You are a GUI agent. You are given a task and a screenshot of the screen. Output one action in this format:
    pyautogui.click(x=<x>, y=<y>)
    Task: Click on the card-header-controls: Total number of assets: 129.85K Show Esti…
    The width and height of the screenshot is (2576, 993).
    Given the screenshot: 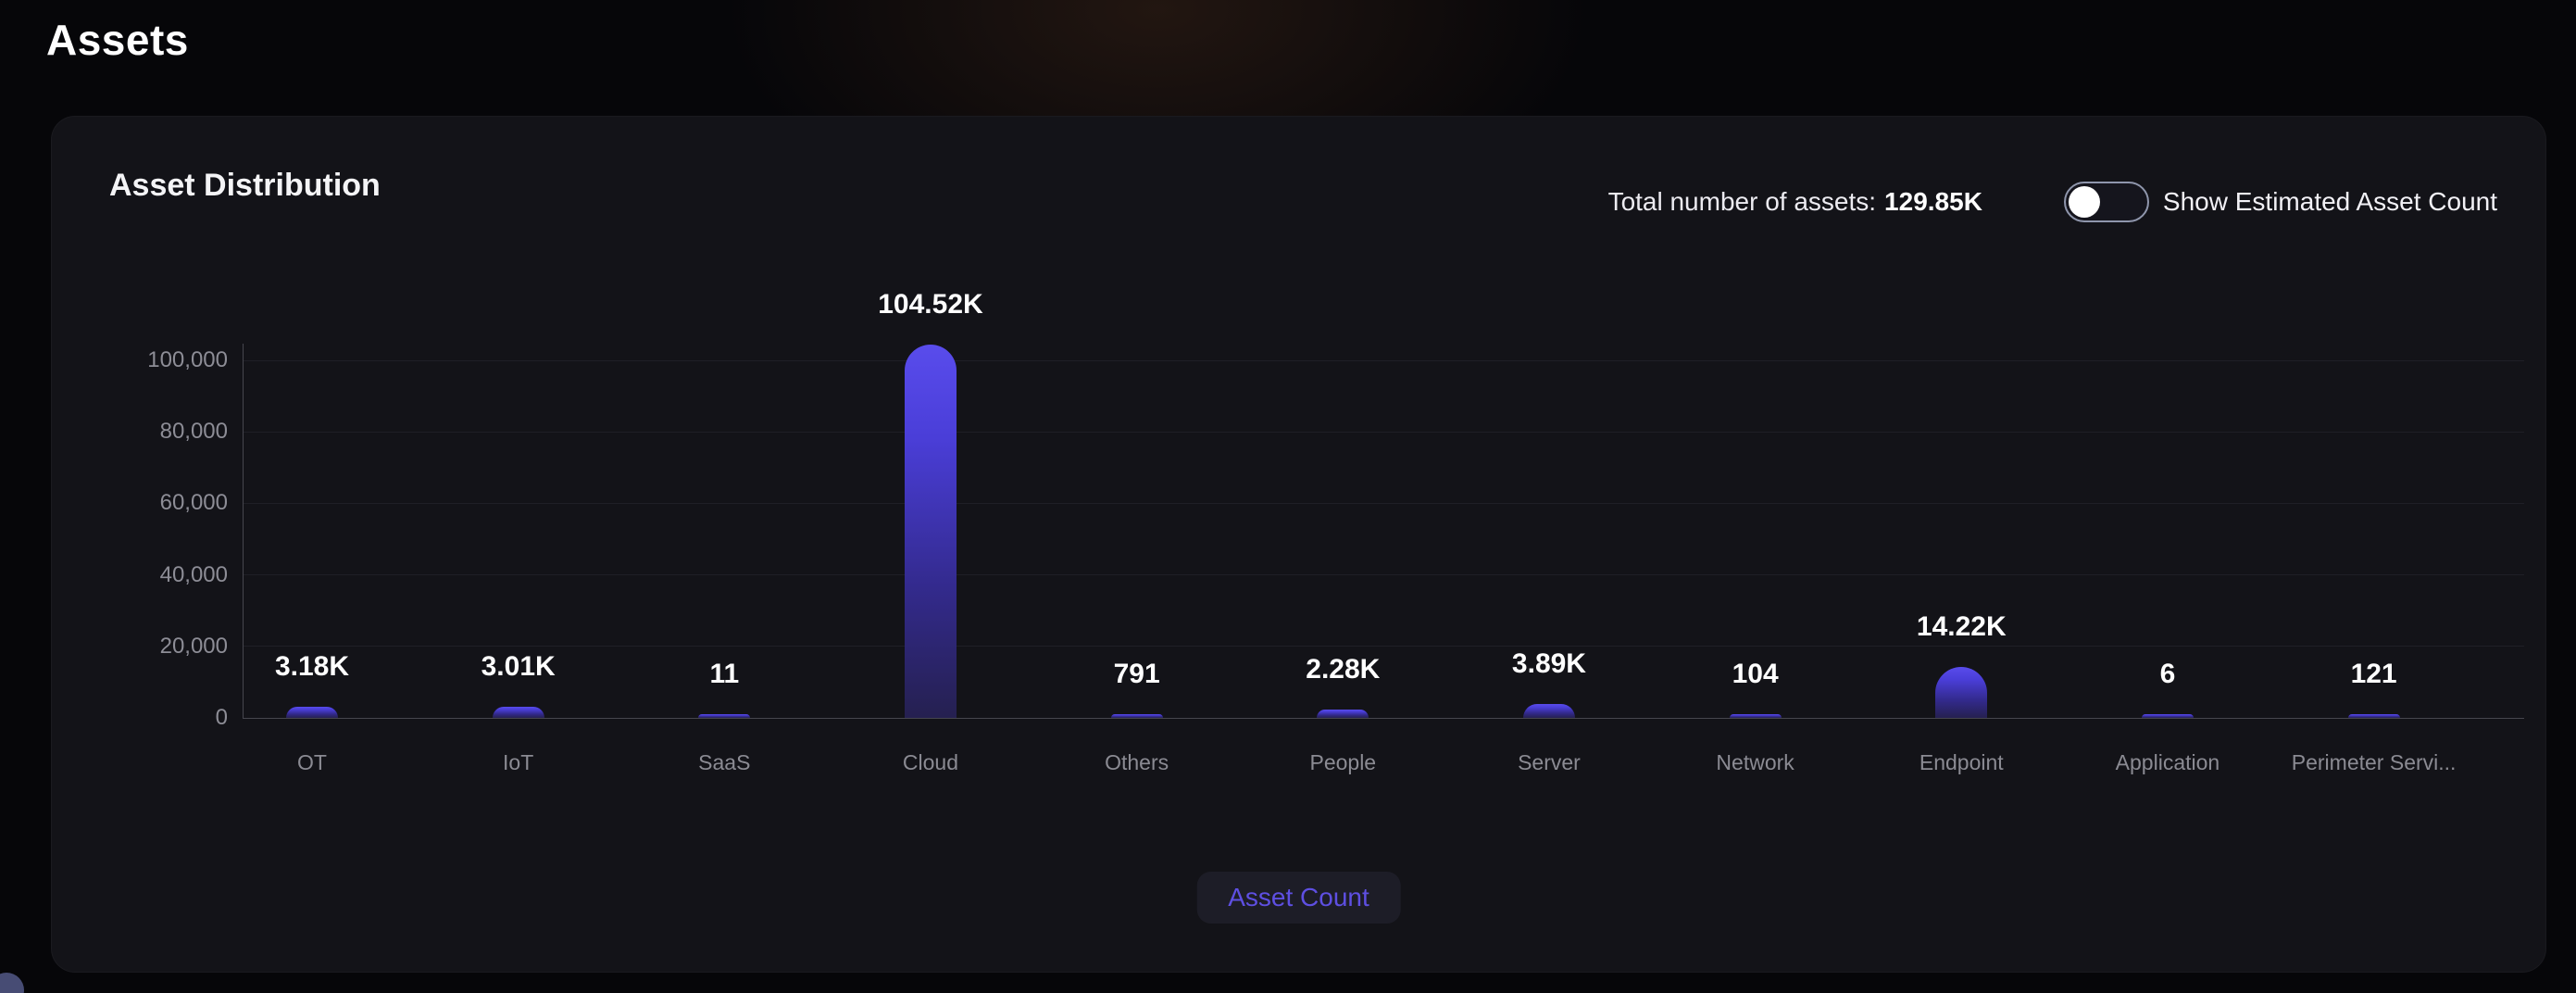 What is the action you would take?
    pyautogui.click(x=2052, y=202)
    